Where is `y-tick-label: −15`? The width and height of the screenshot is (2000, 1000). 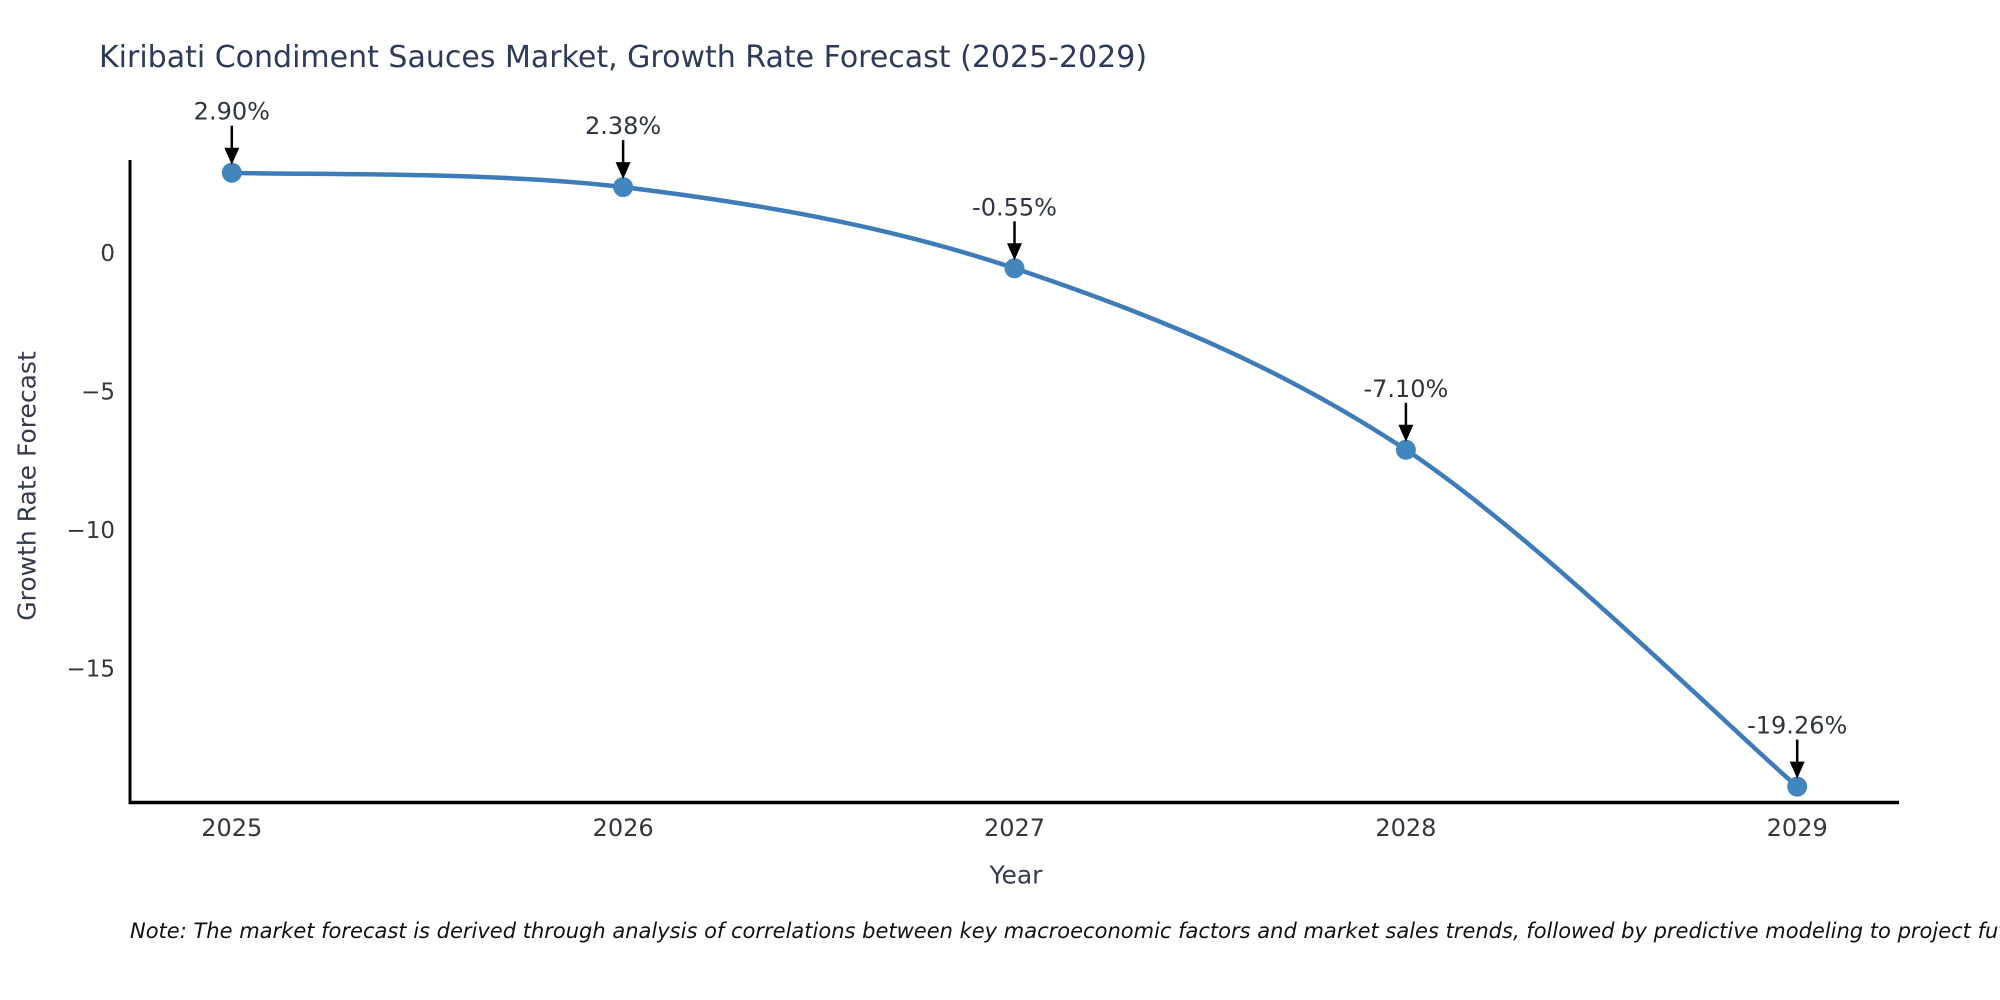 y-tick-label: −15 is located at coordinates (90, 670).